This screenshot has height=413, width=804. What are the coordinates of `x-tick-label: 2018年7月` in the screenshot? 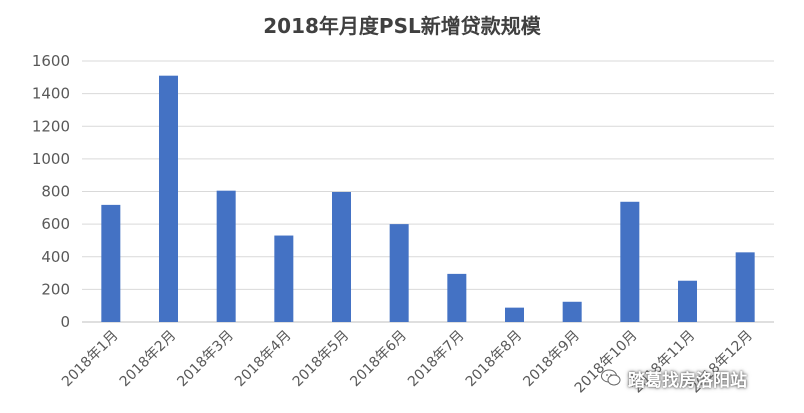 It's located at (436, 359).